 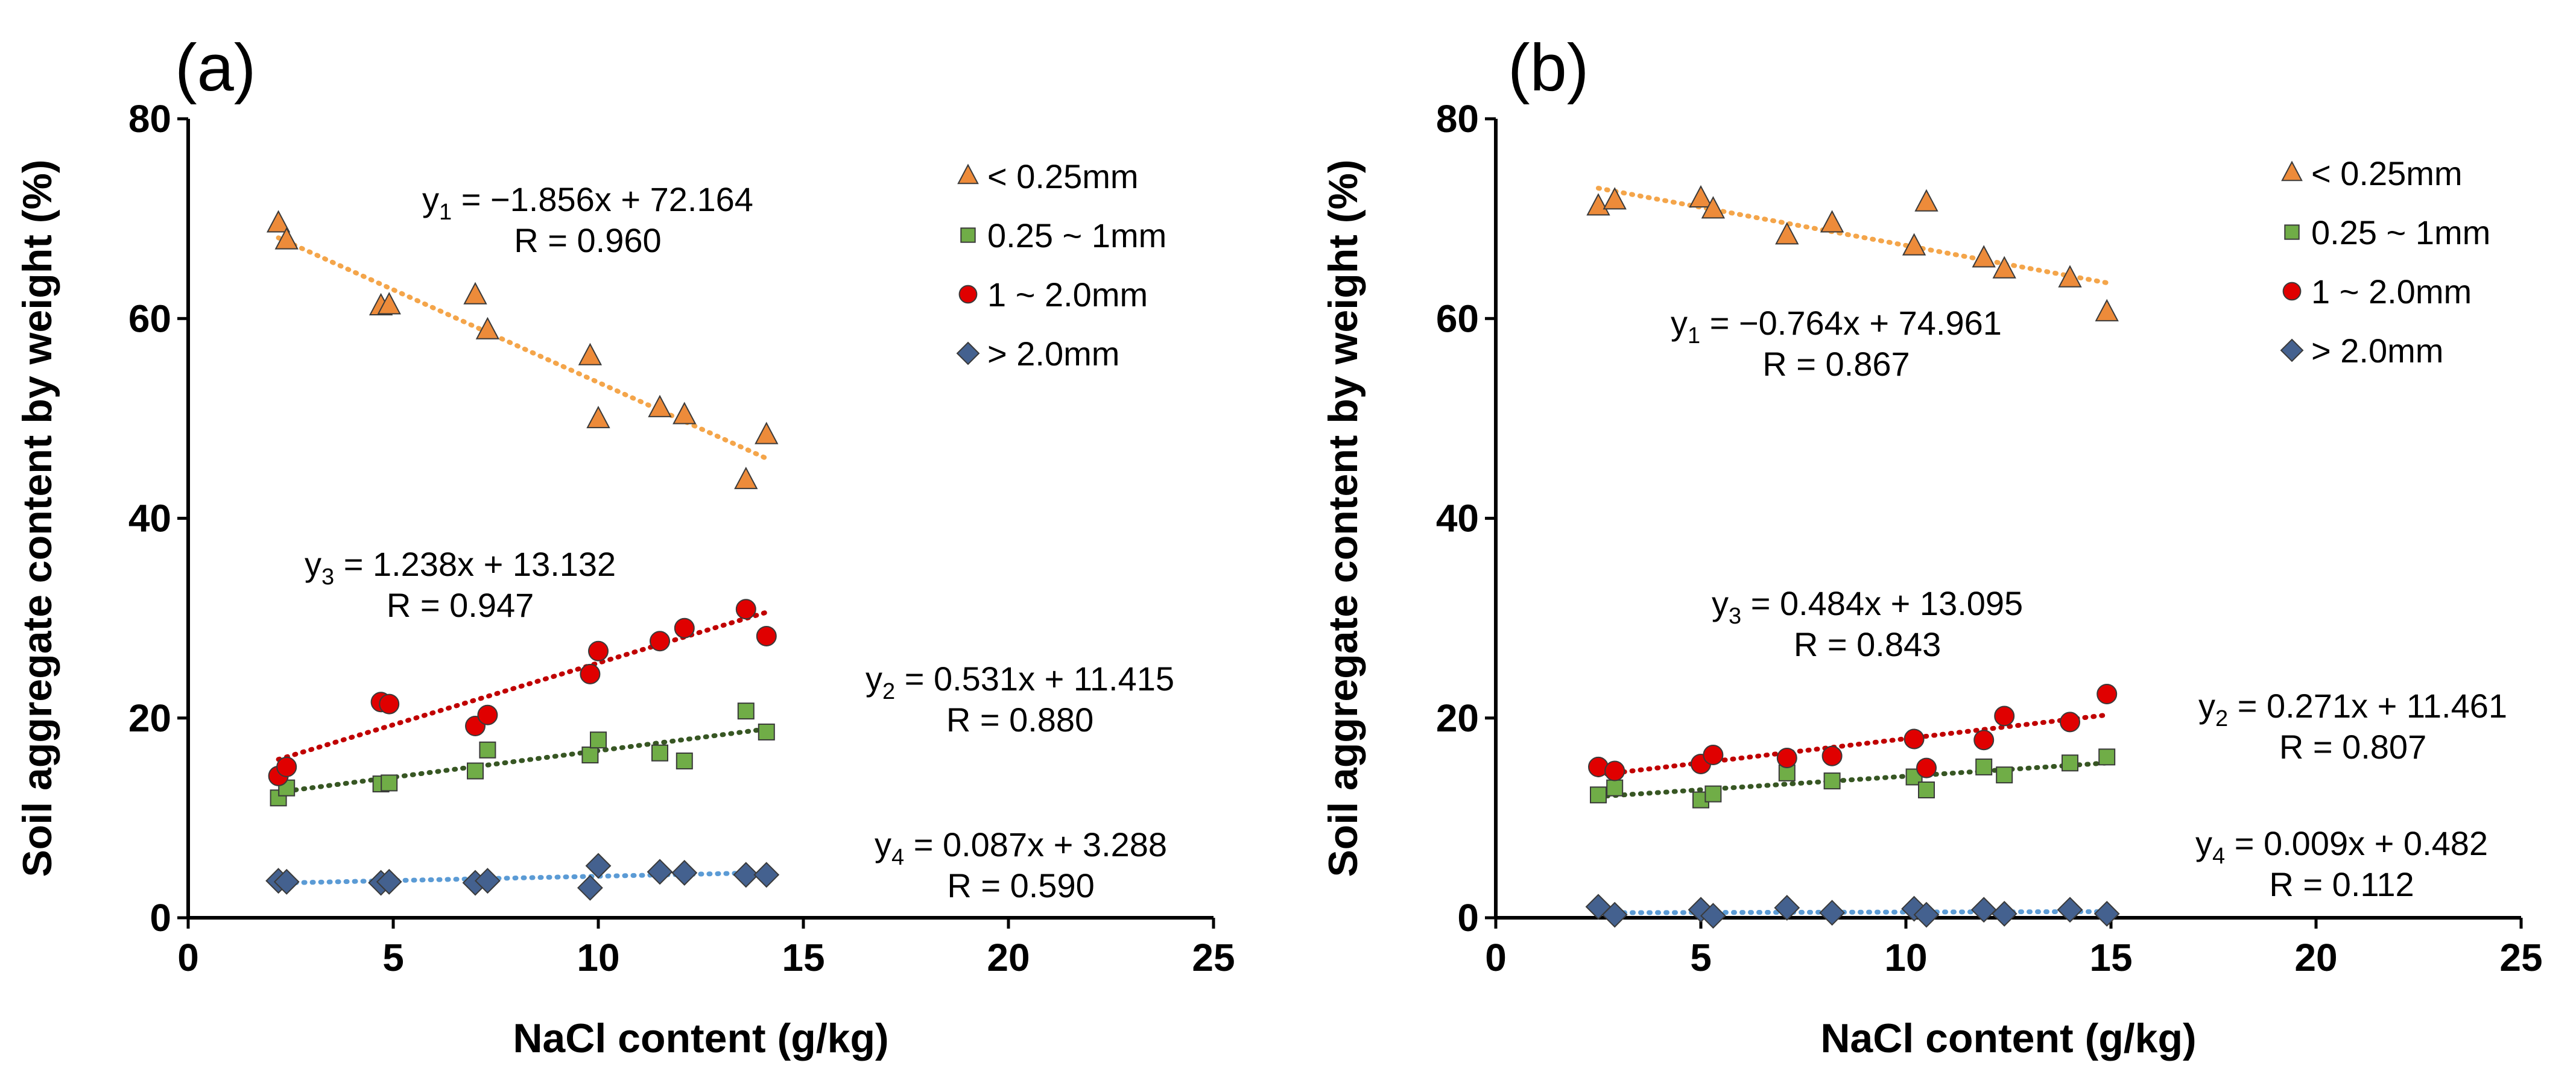 I want to click on regression-equation: y1 = −0.764x + 74.961, so click(x=1836, y=326).